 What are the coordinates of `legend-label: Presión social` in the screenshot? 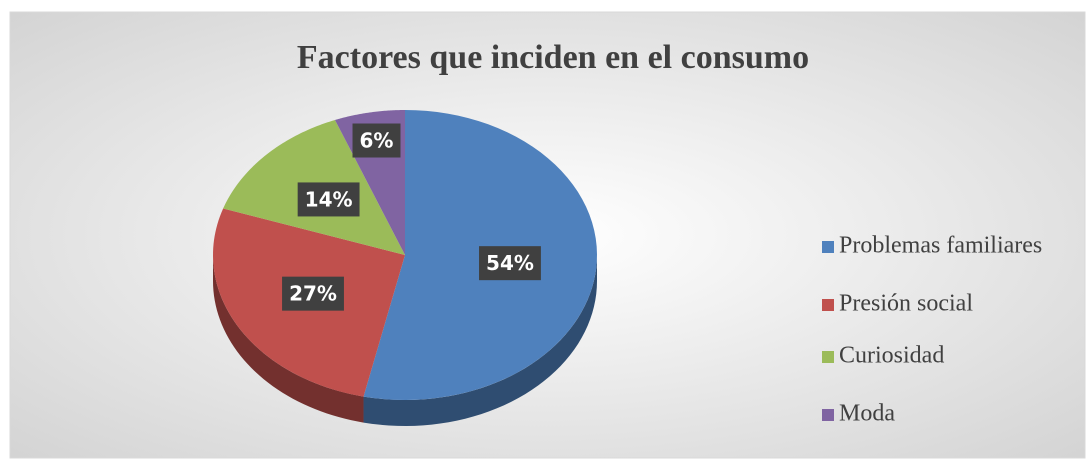 It's located at (906, 304).